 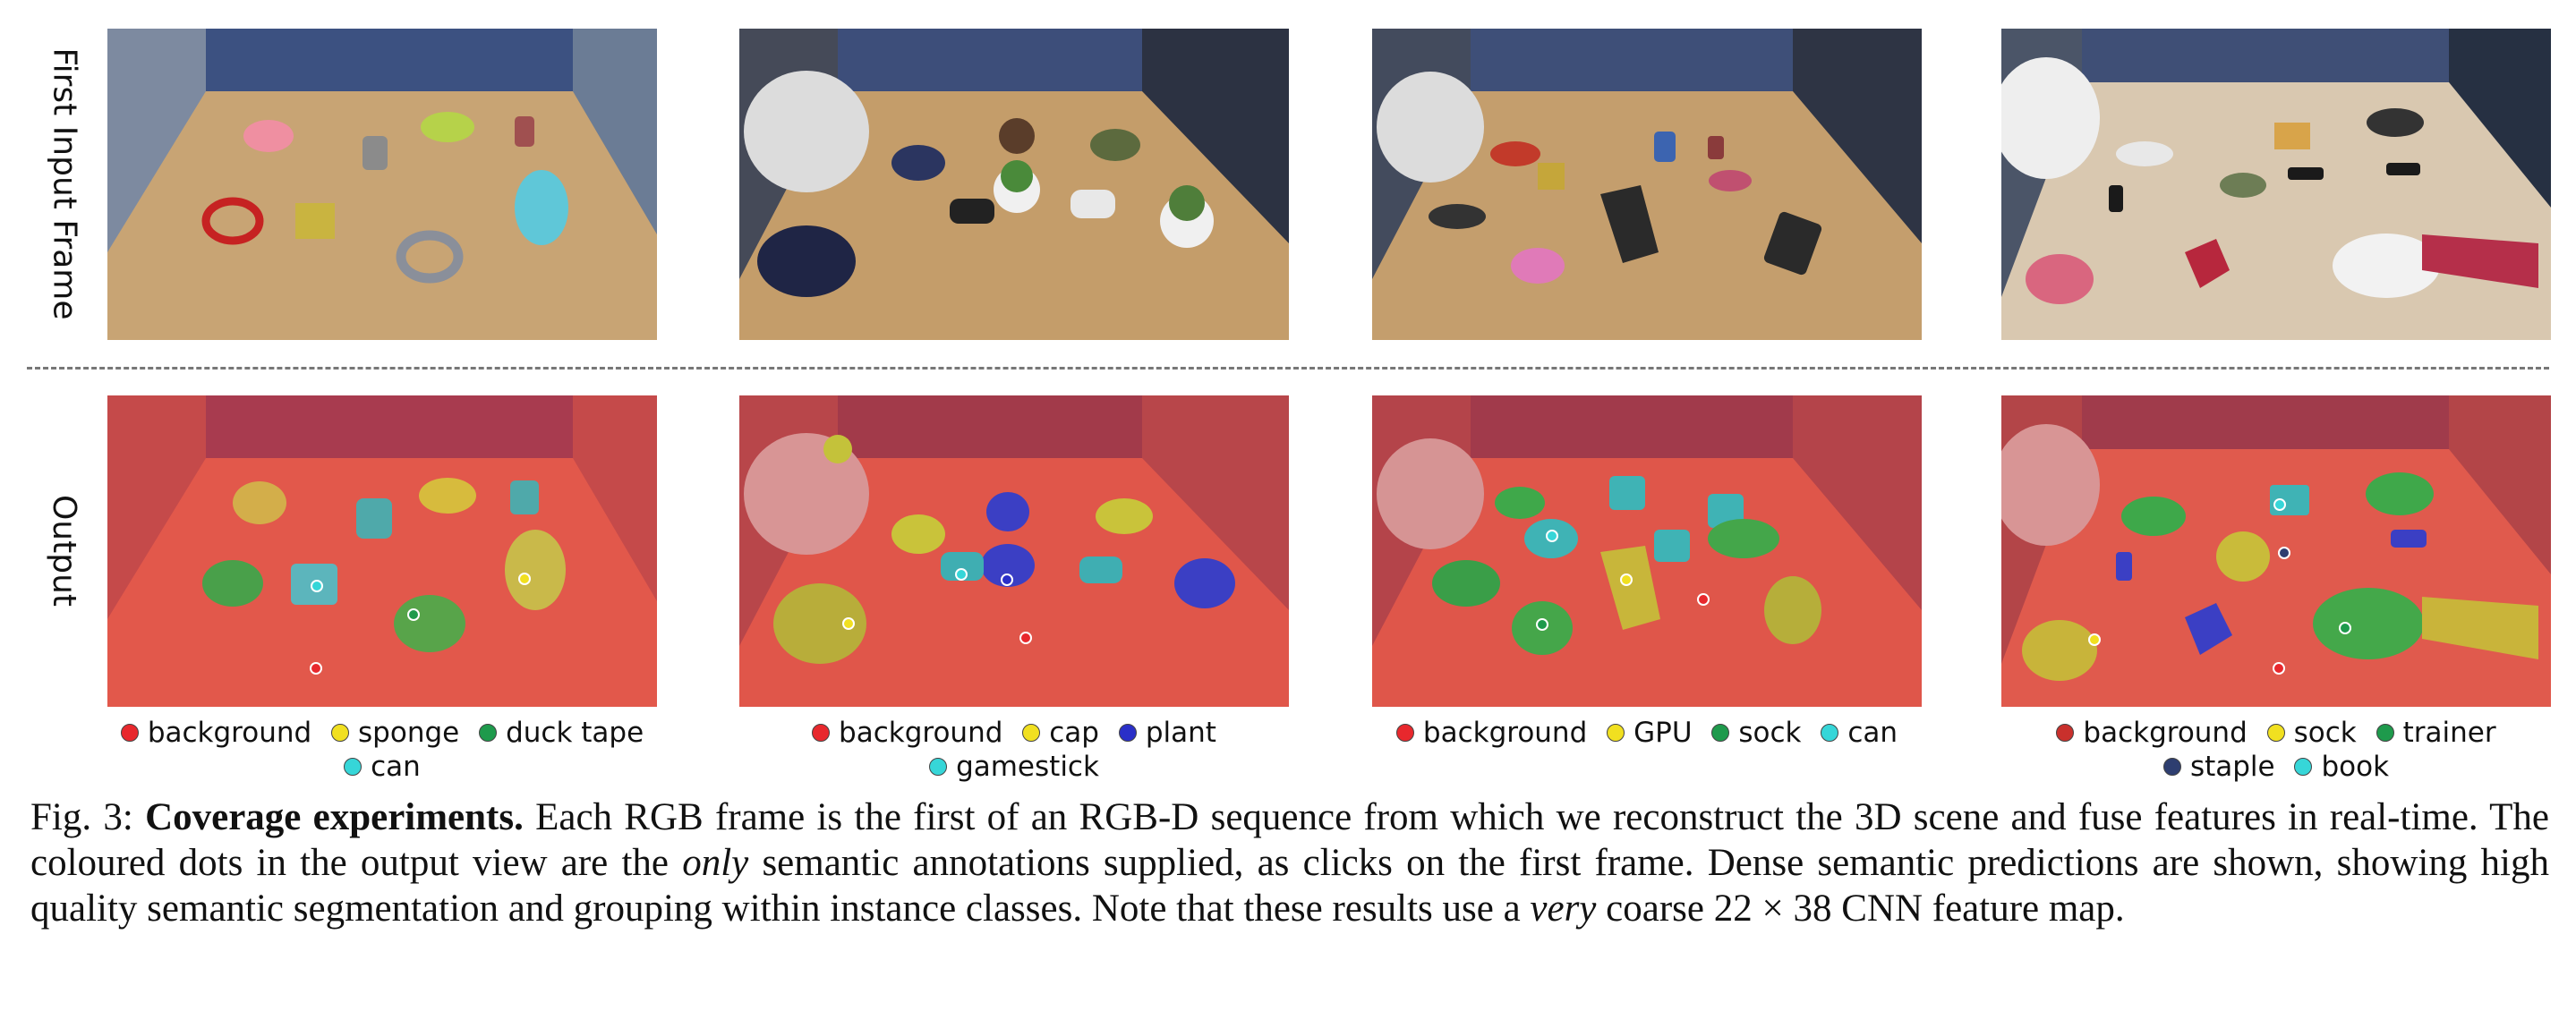 What do you see at coordinates (1074, 733) in the screenshot?
I see `legend-label: cap` at bounding box center [1074, 733].